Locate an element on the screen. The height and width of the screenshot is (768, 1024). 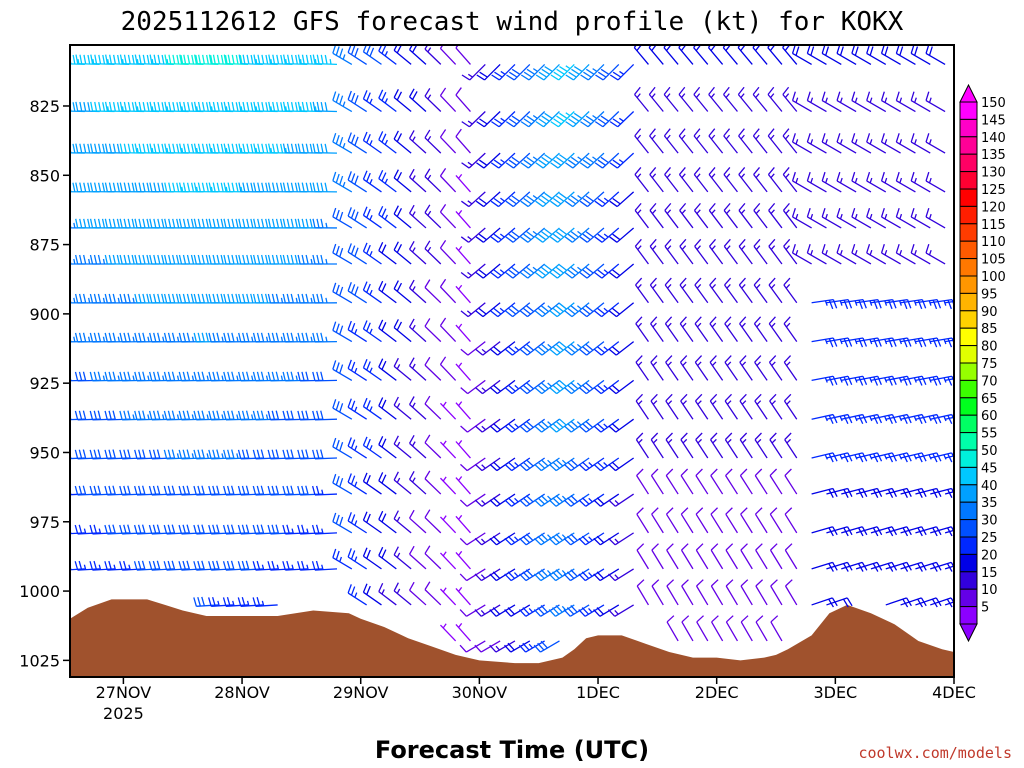
x-tick-label: 29NOV is located at coordinates (361, 692).